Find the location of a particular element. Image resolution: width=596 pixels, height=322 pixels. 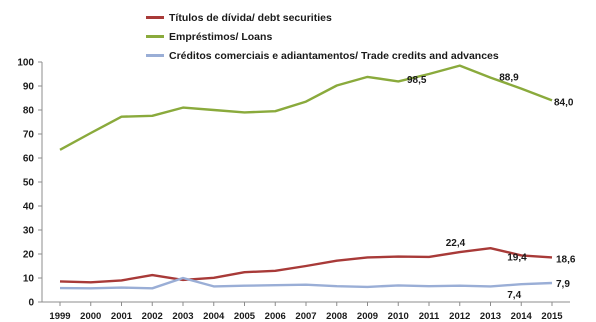

x-tick-label-2007: 2007 is located at coordinates (305, 316).